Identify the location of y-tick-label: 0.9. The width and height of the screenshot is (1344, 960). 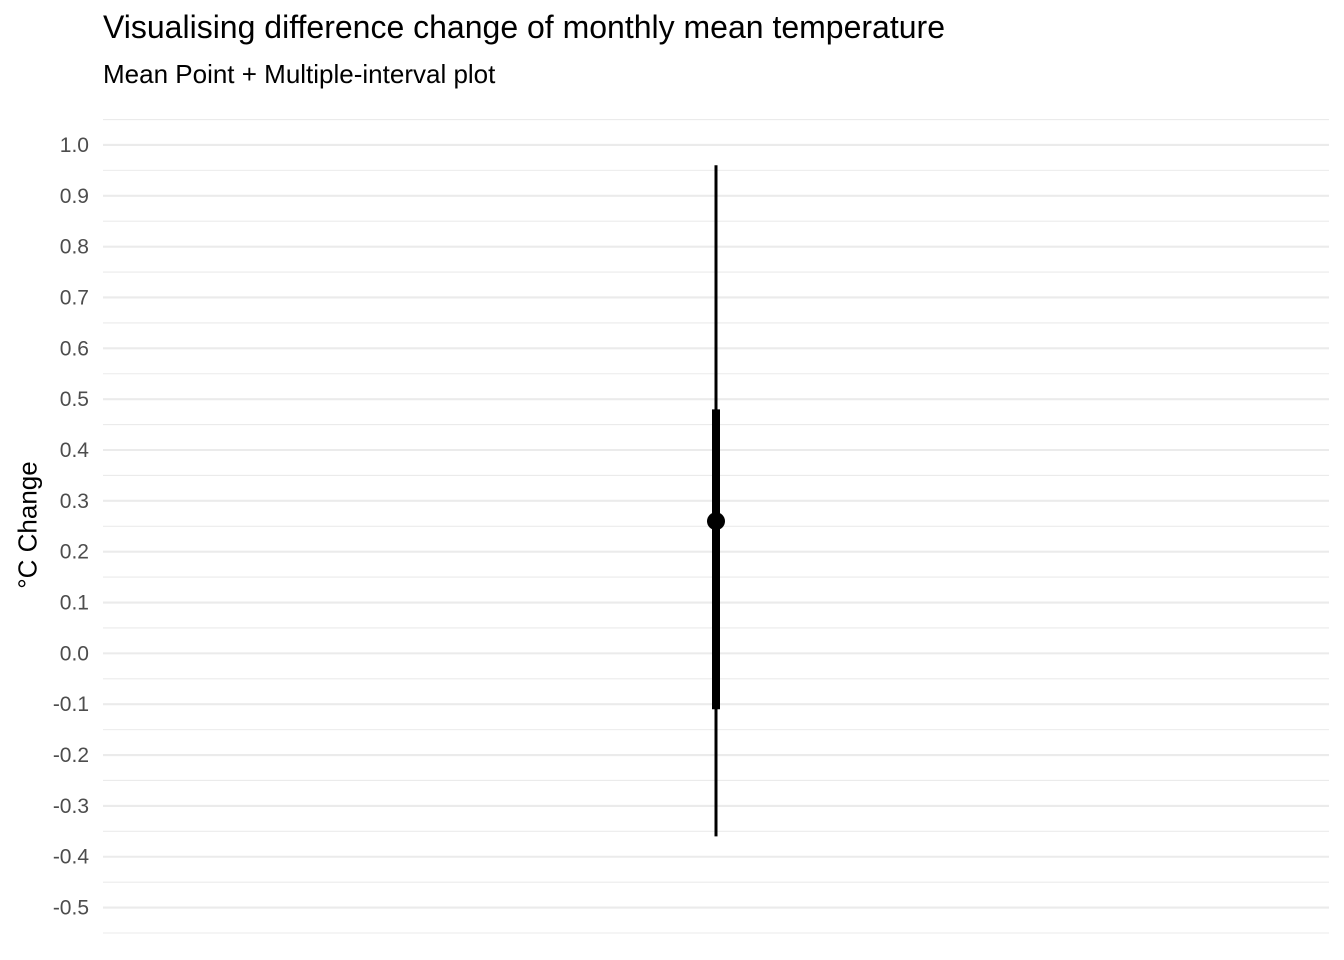
(74, 196).